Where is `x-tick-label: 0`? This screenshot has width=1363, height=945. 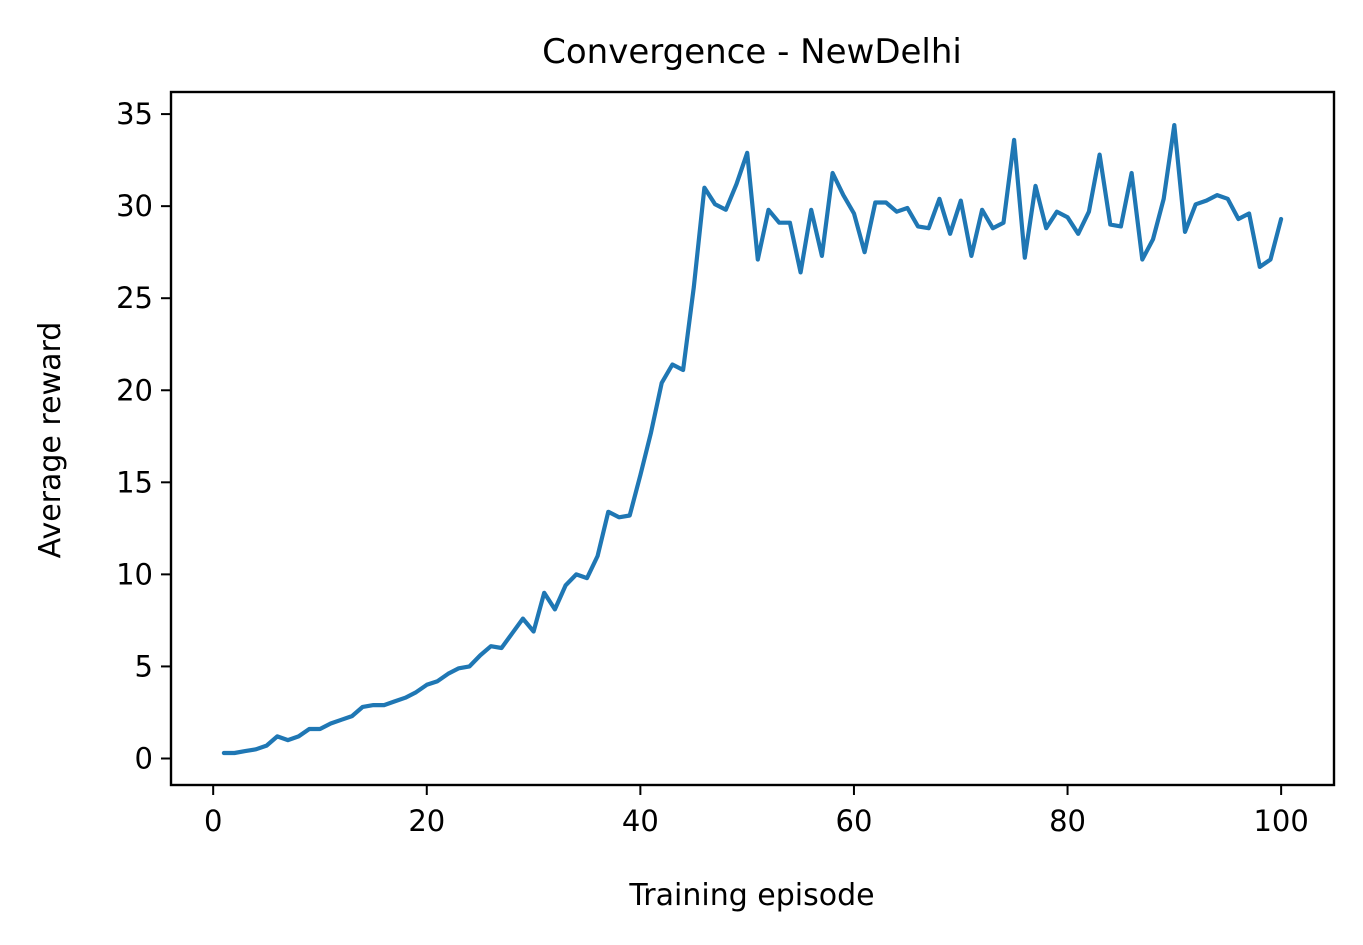
x-tick-label: 0 is located at coordinates (213, 821).